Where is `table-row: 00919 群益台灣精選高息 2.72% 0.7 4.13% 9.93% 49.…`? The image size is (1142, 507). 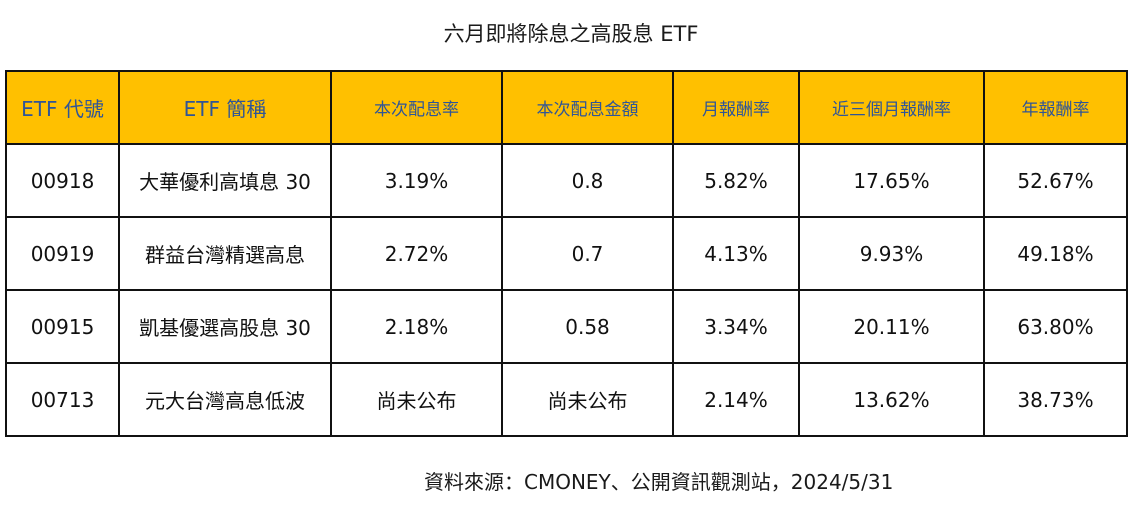 table-row: 00919 群益台灣精選高息 2.72% 0.7 4.13% 9.93% 49.… is located at coordinates (566, 253).